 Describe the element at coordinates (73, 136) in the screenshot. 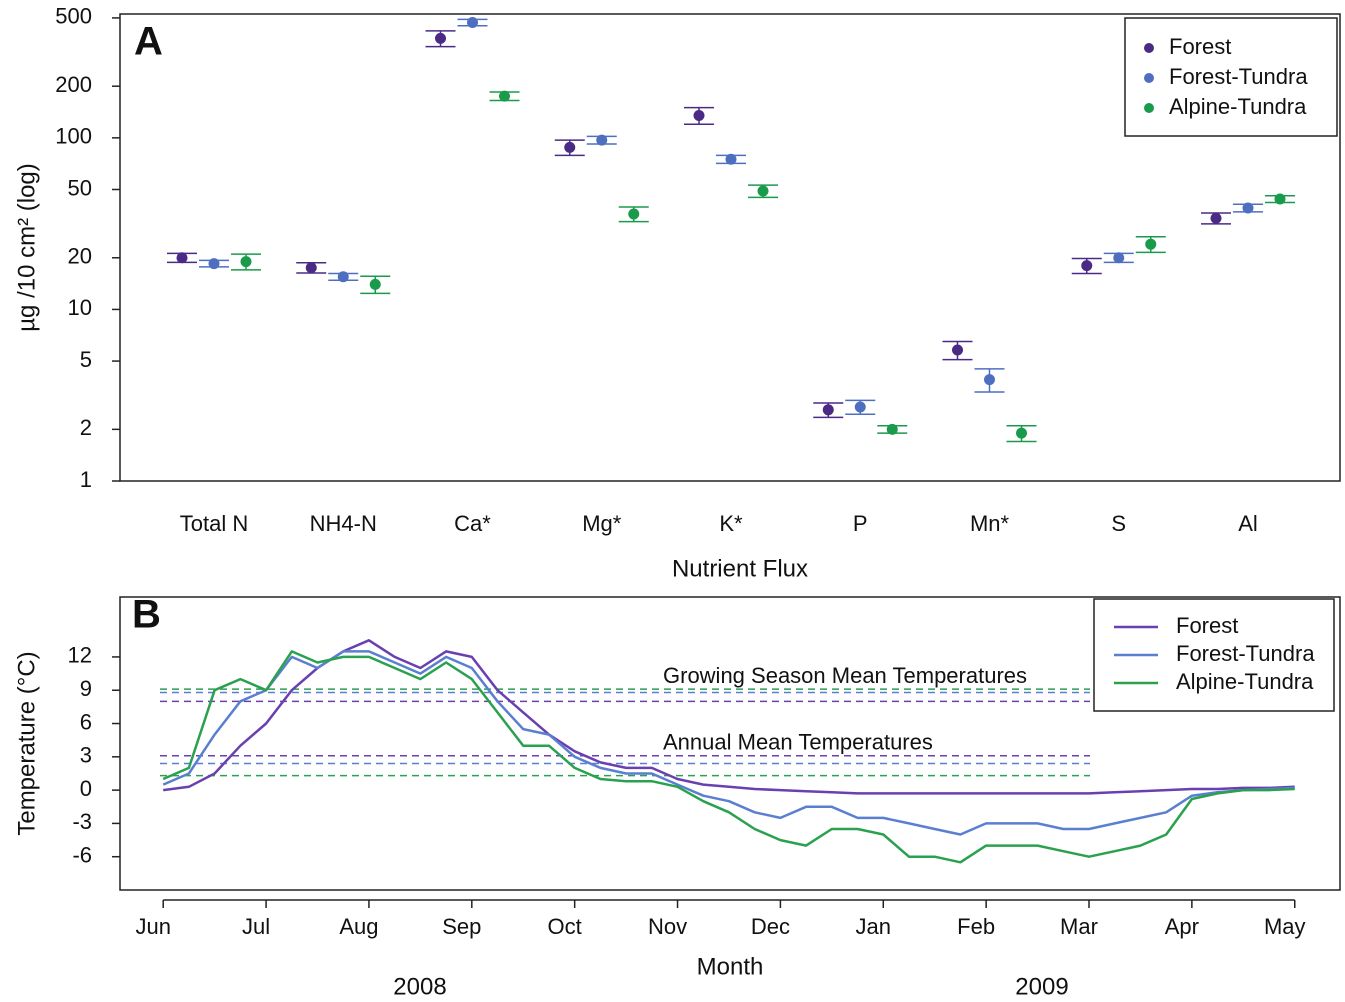

I see `y-tick-label: 100` at that location.